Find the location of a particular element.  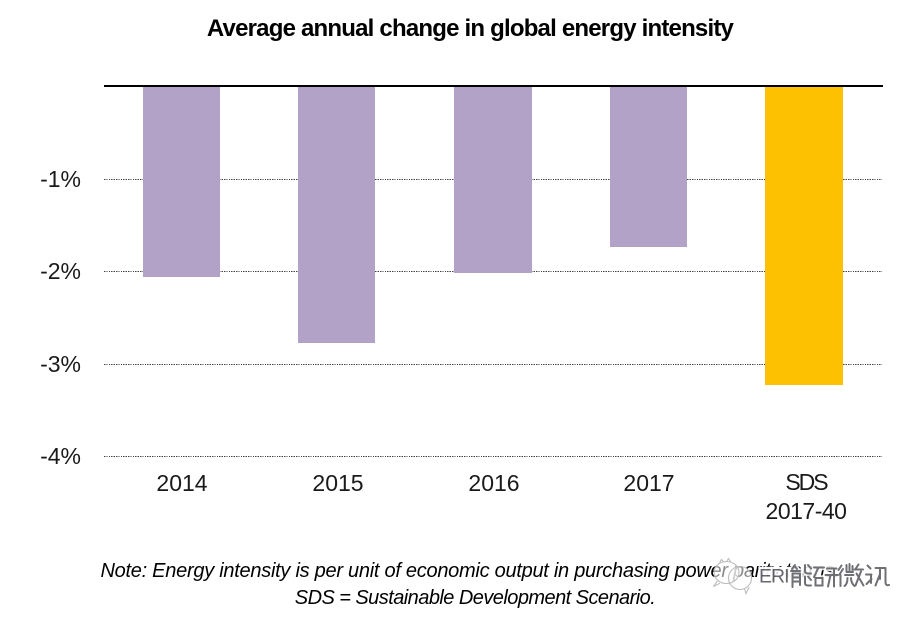

svg-text: ERI is located at coordinates (774, 577).